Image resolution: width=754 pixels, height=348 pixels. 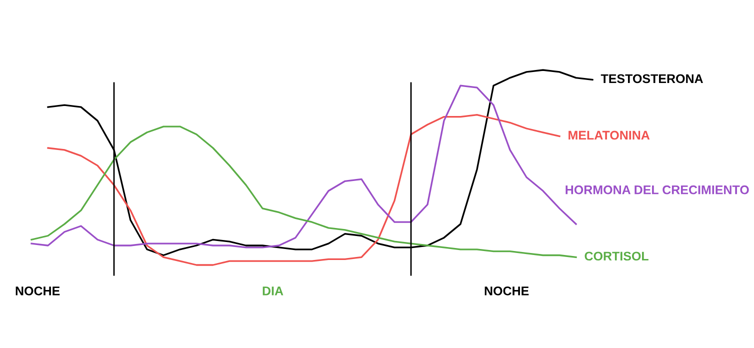 I want to click on series-label: HORMONA DEL CRECIMIENTO, so click(x=657, y=189).